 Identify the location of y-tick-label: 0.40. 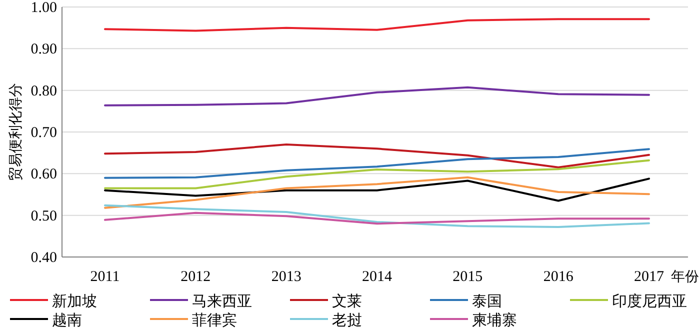
(43, 258).